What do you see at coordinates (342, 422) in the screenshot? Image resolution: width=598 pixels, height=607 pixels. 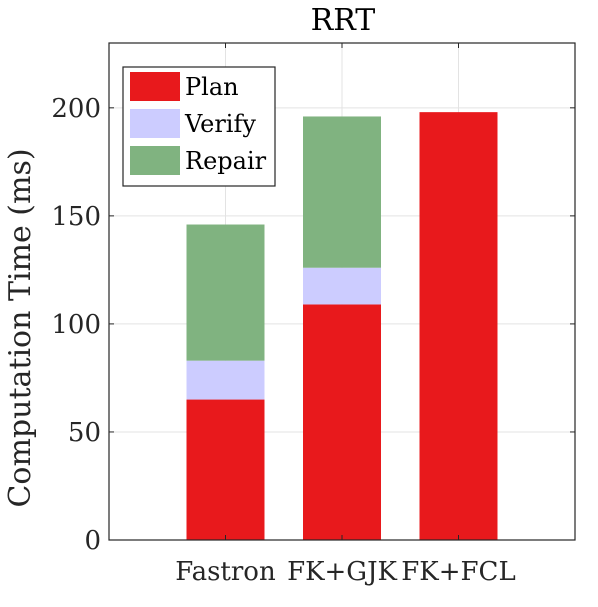 I see `bar-plan-fk-gjk` at bounding box center [342, 422].